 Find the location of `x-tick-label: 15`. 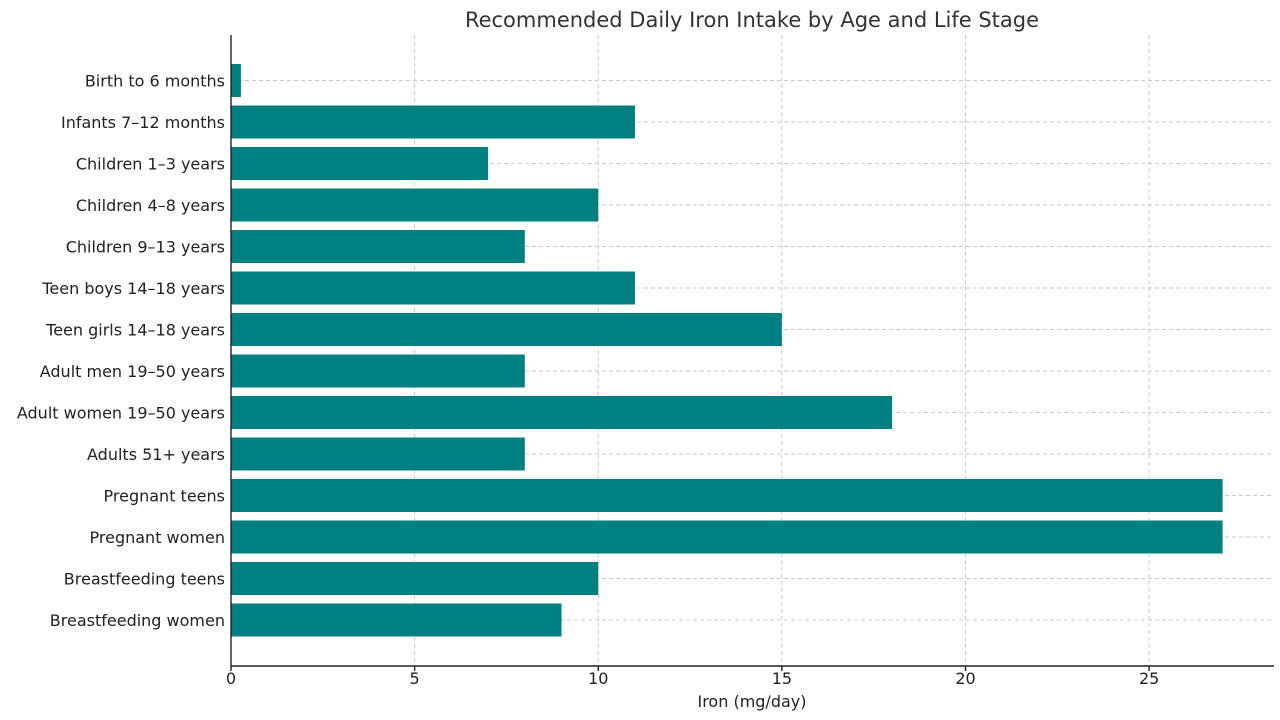

x-tick-label: 15 is located at coordinates (782, 678).